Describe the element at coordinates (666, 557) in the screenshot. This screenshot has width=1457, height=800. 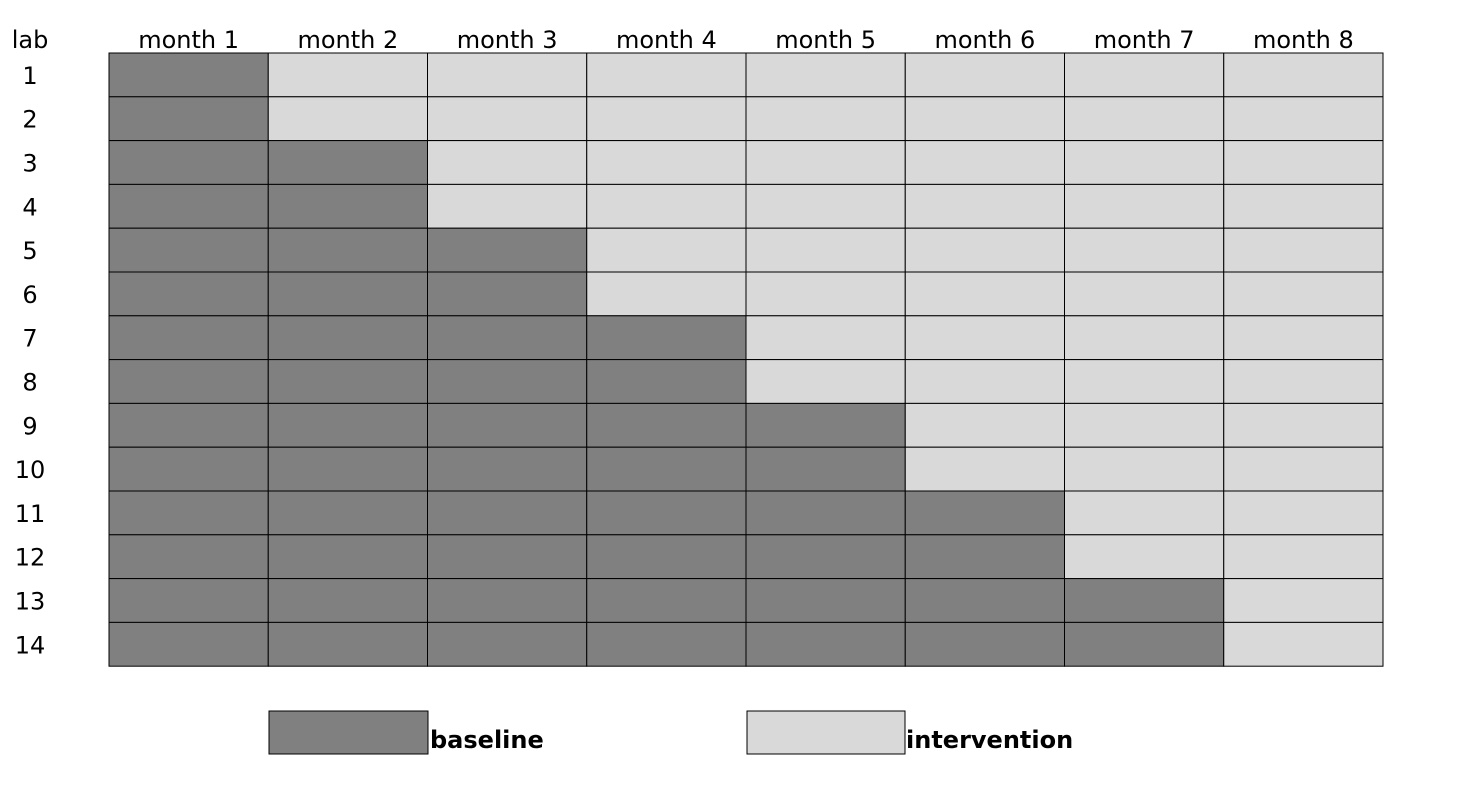
I see `baseline-cell-lab12-month4` at that location.